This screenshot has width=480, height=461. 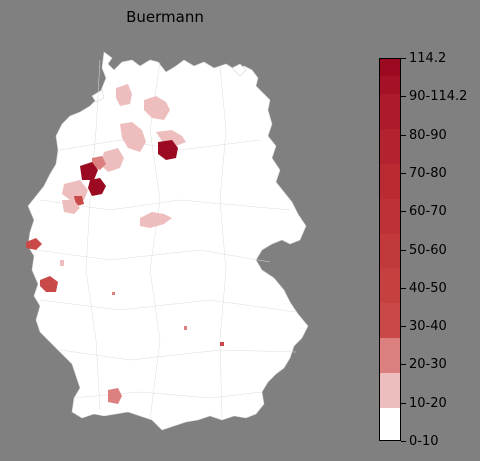 I want to click on map-title: Buermann, so click(x=165, y=17).